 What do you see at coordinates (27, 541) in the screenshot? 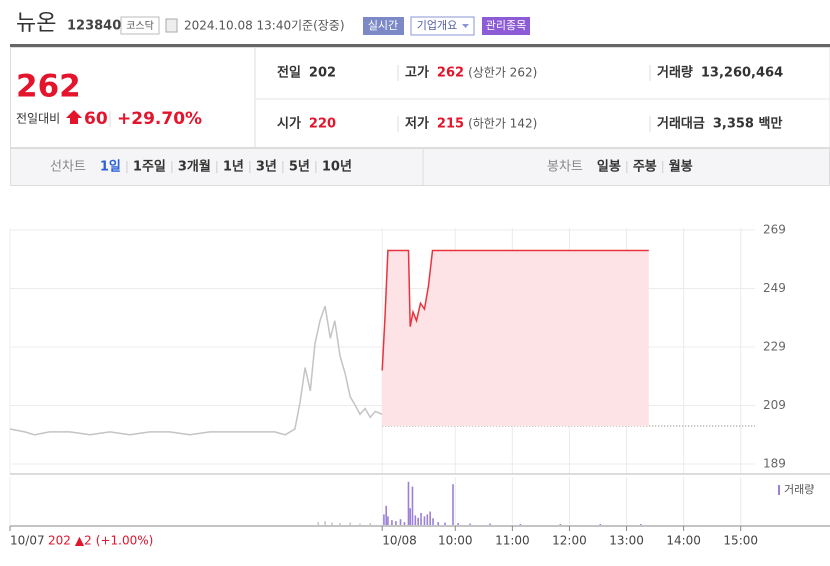
I see `x-tick-label: 10/07` at bounding box center [27, 541].